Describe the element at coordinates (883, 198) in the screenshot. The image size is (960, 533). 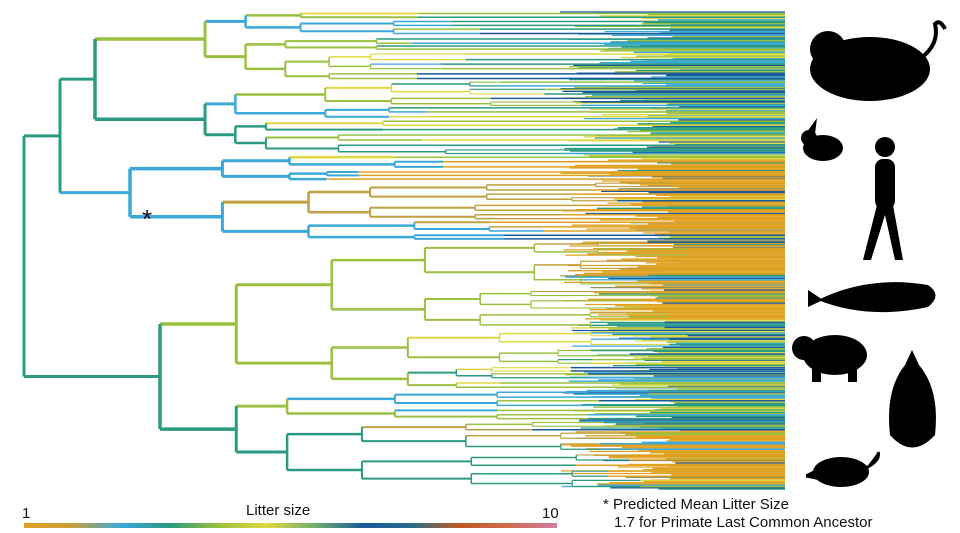
I see `human-icon` at that location.